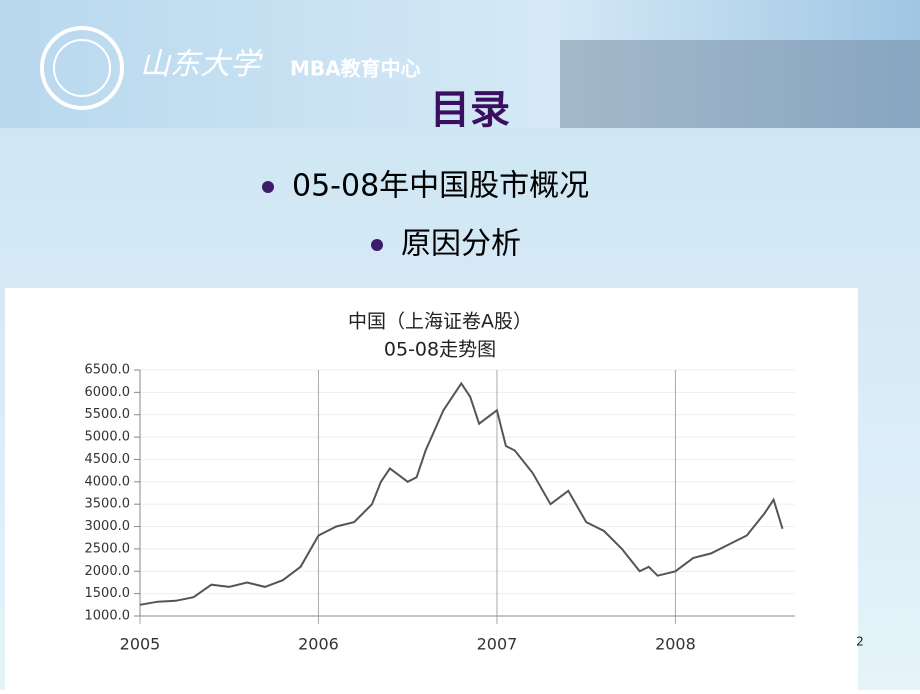 The image size is (920, 694). I want to click on y-tick-label: 3500.0, so click(108, 504).